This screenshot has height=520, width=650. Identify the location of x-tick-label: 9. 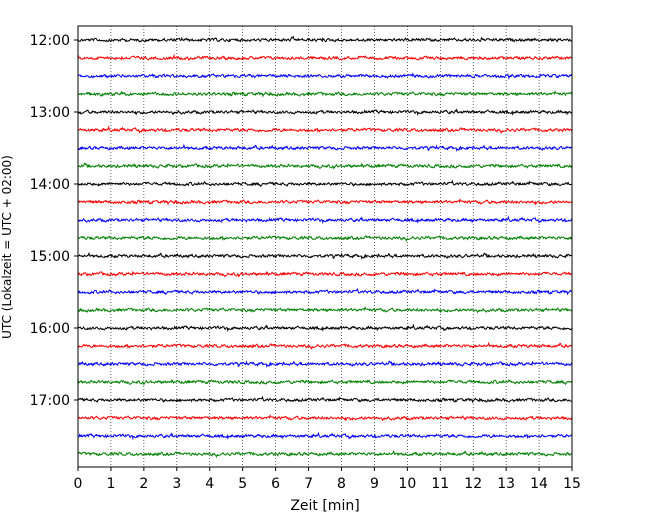
(374, 484).